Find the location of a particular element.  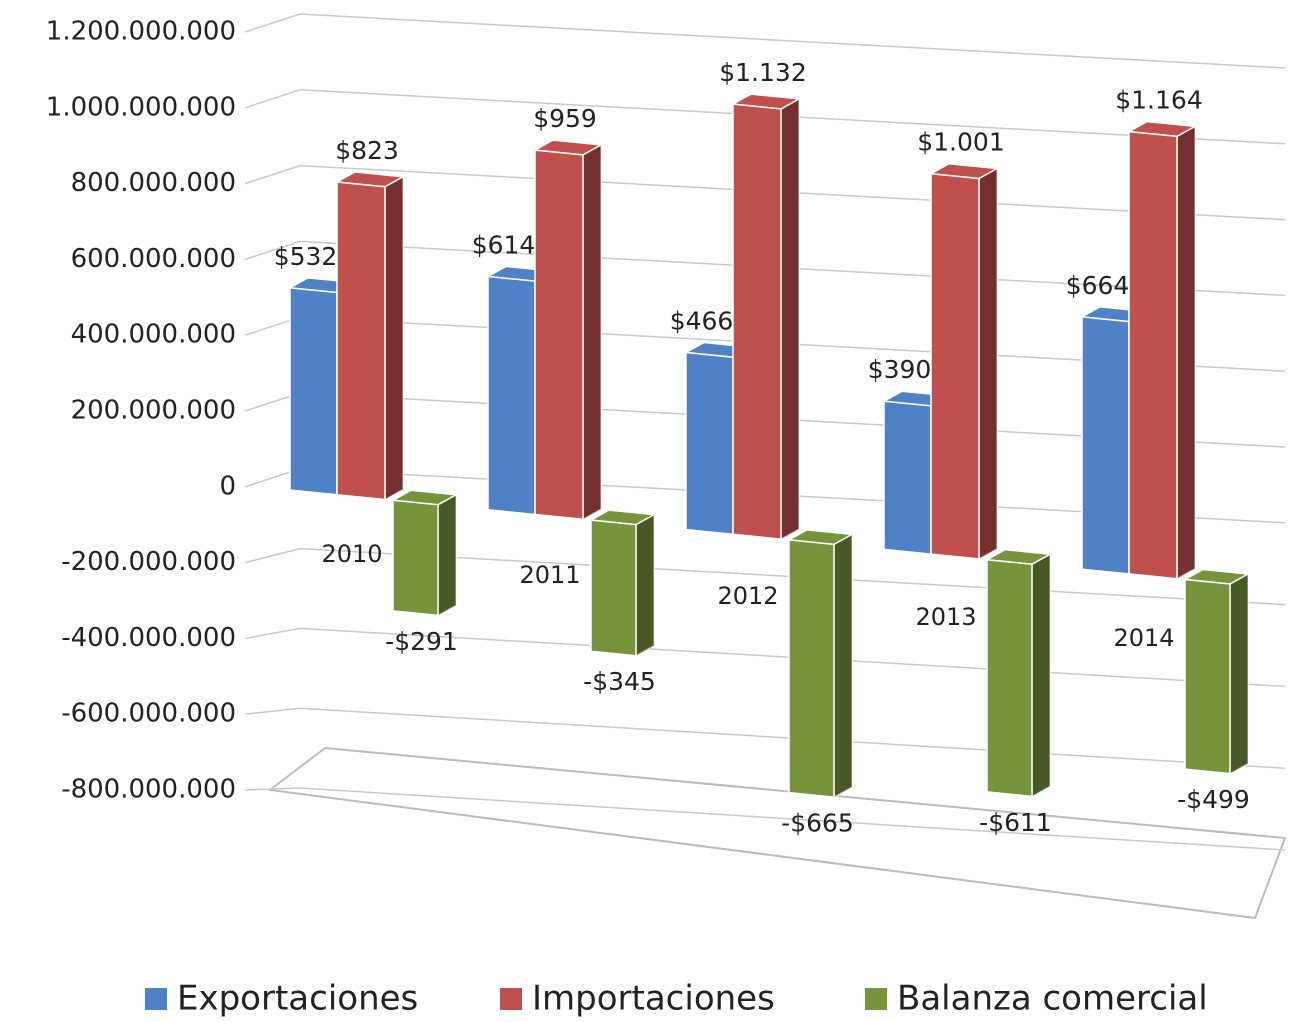

legend-label: Balanza comercial is located at coordinates (1052, 999).